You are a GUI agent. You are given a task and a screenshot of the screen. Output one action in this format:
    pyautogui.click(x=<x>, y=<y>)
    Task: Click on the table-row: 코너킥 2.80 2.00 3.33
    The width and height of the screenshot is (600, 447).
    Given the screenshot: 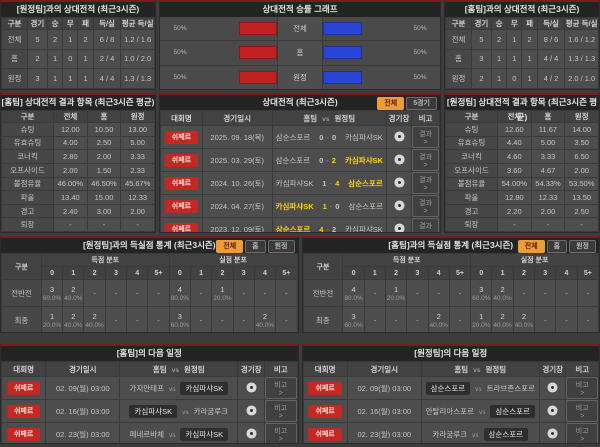 What is the action you would take?
    pyautogui.click(x=78, y=156)
    